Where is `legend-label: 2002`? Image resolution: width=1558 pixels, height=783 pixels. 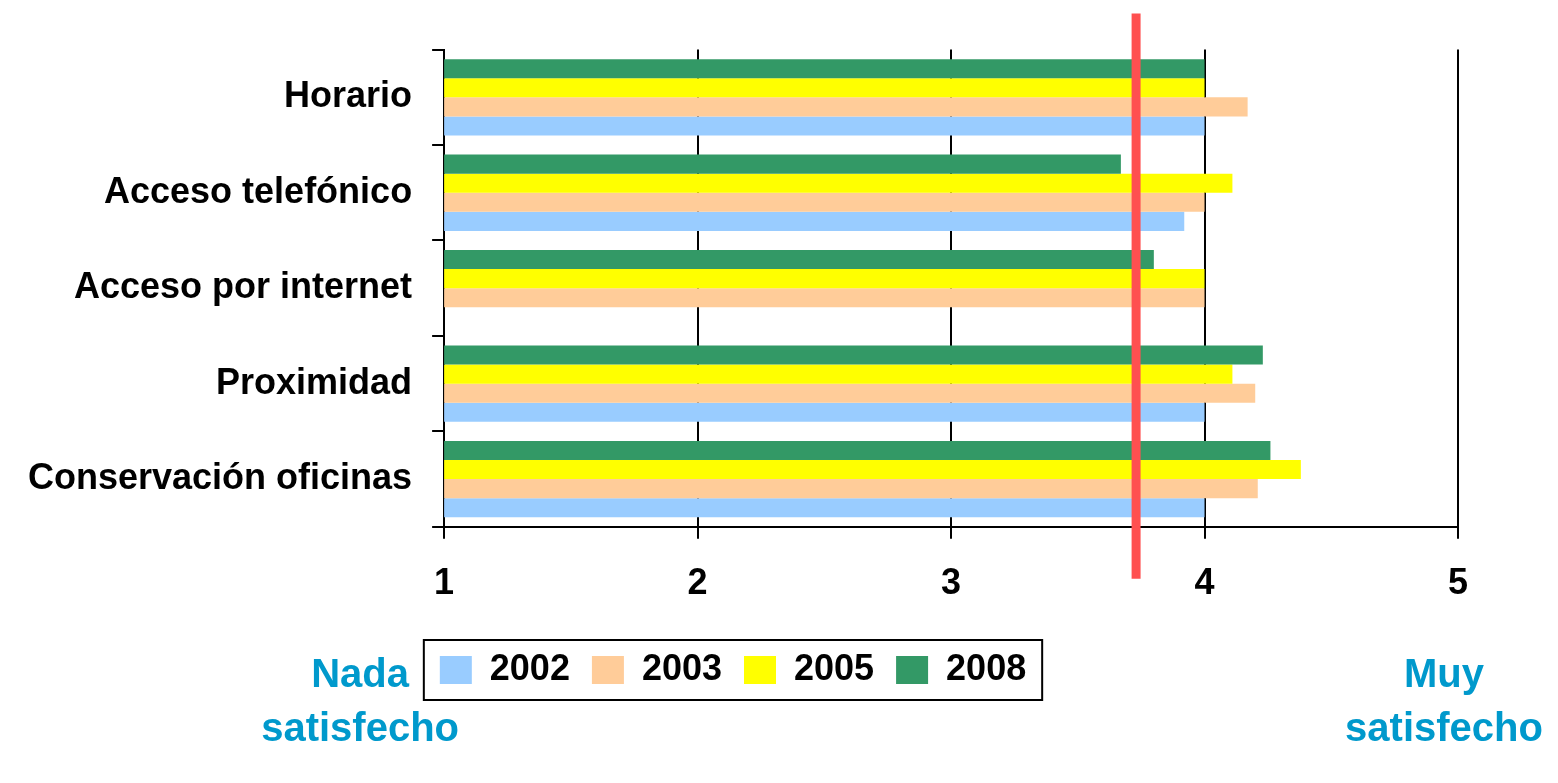 legend-label: 2002 is located at coordinates (529, 667).